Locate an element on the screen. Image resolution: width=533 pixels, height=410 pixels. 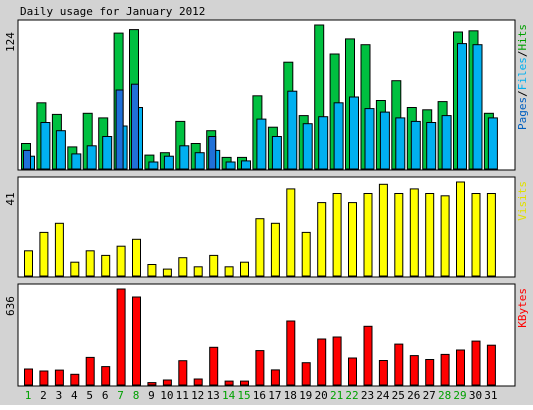
x-tick-label: 1 is located at coordinates (28, 395).